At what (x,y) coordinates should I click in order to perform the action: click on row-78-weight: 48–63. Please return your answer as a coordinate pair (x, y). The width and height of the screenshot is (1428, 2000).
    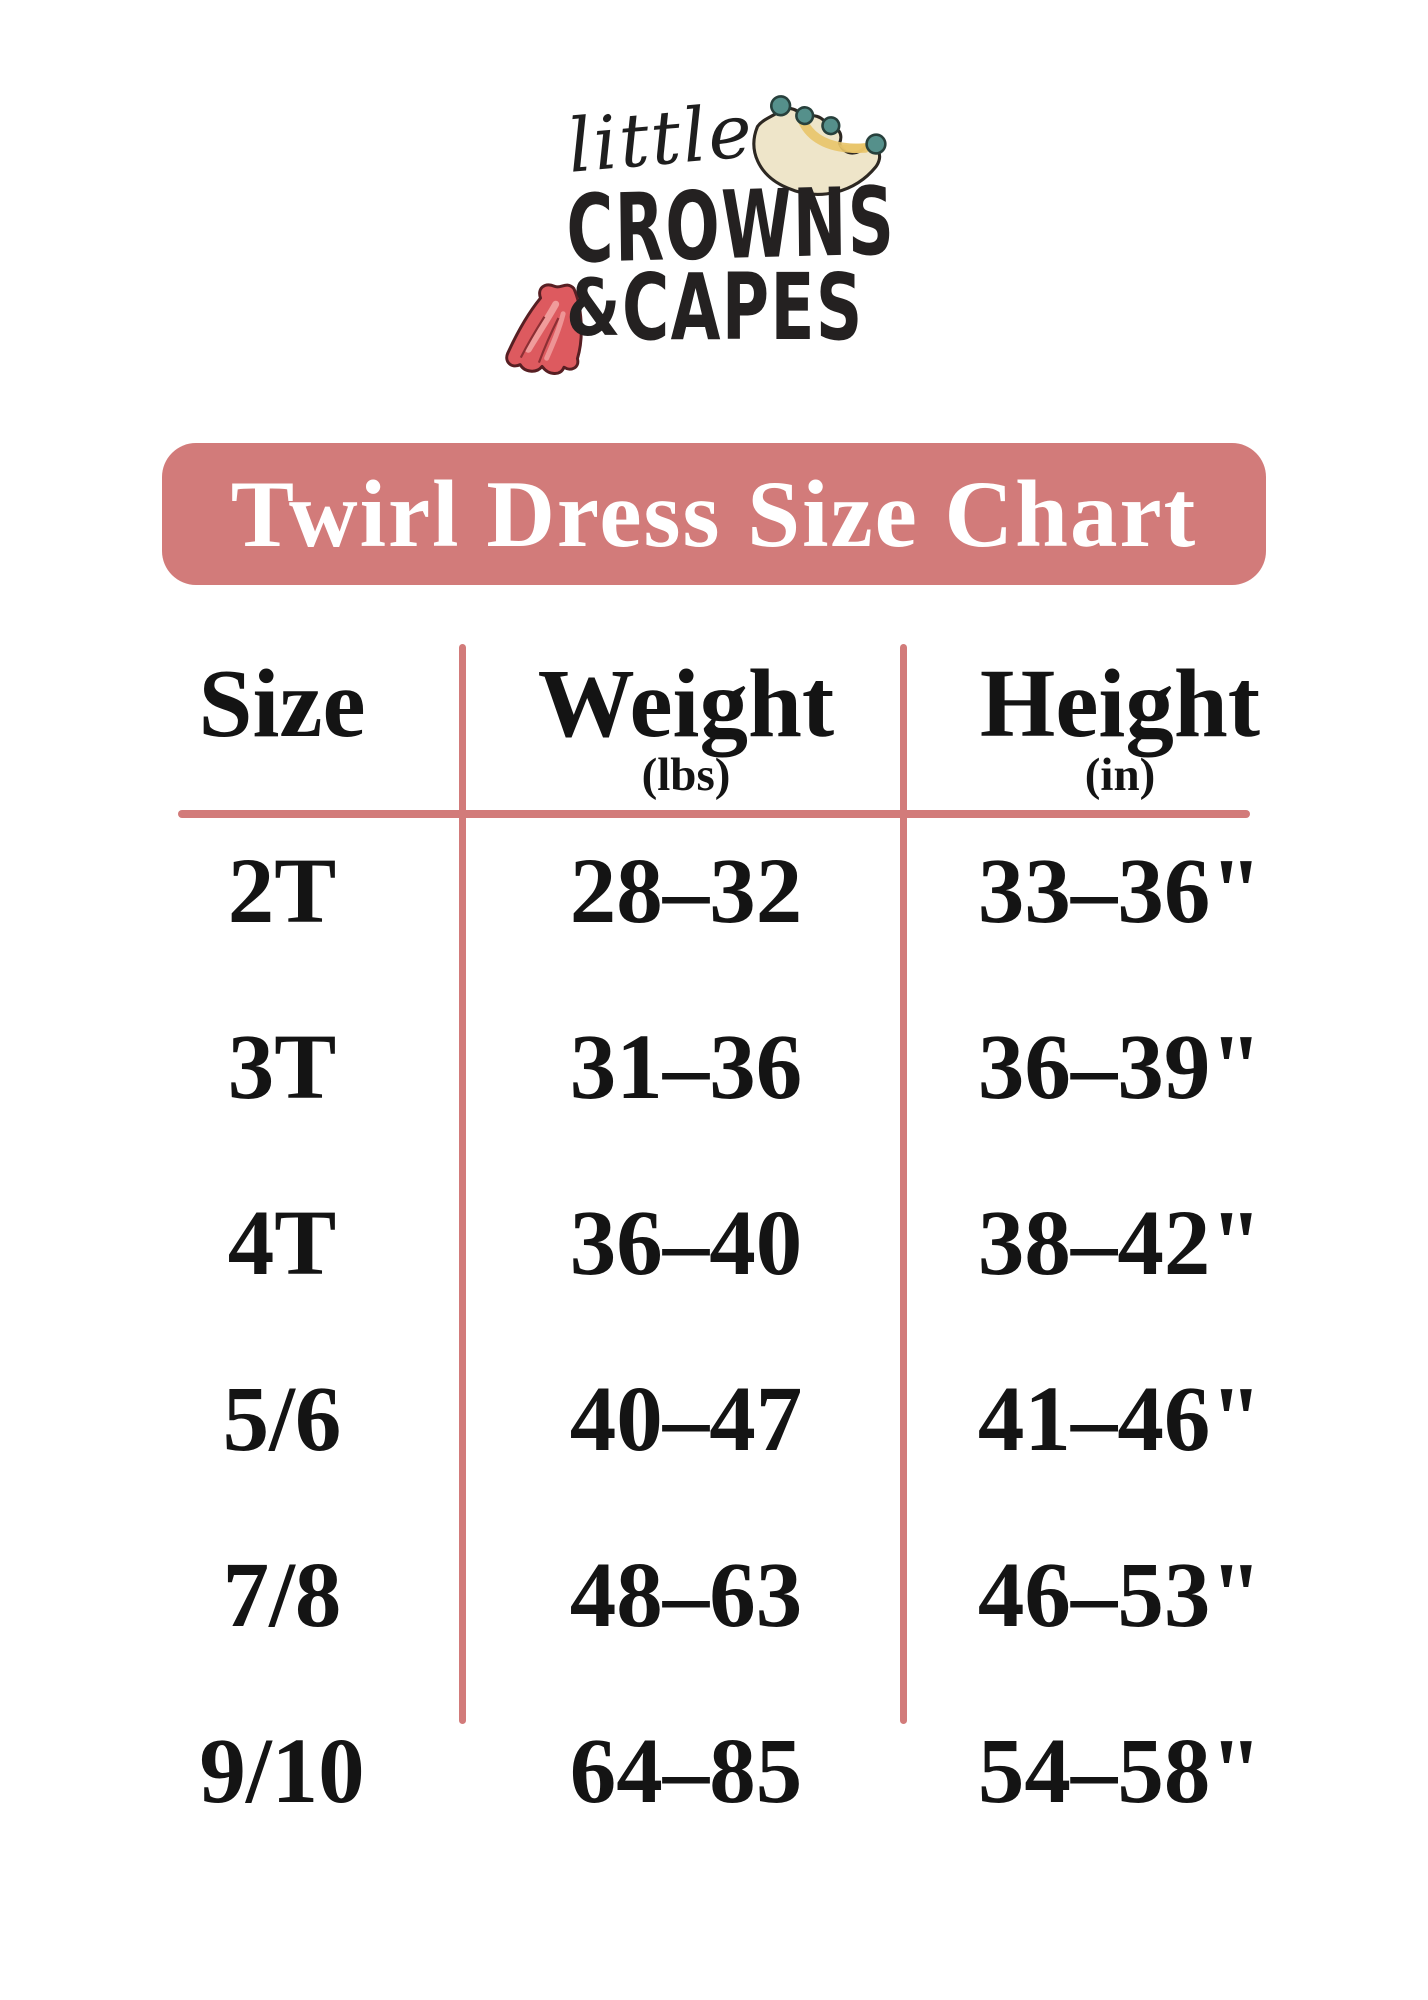
    Looking at the image, I should click on (686, 1595).